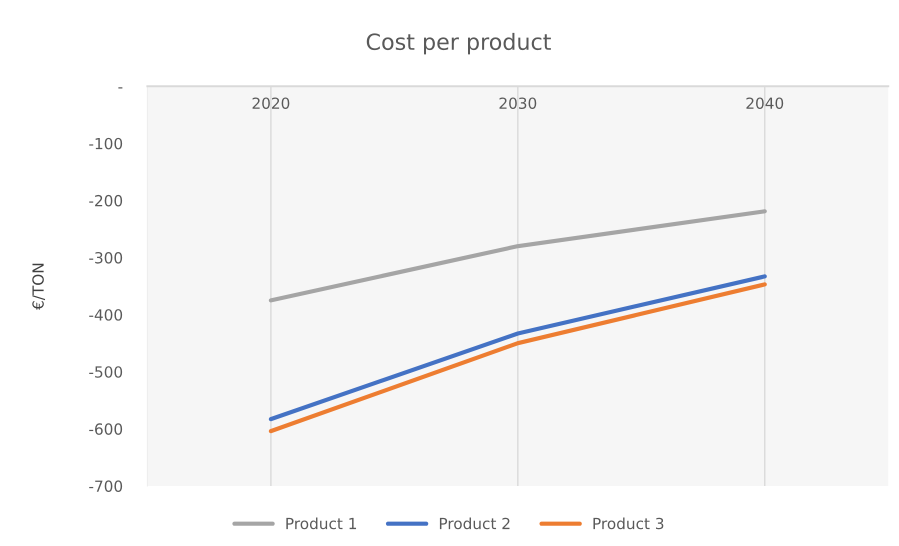  What do you see at coordinates (628, 523) in the screenshot?
I see `legend-label: Product 3` at bounding box center [628, 523].